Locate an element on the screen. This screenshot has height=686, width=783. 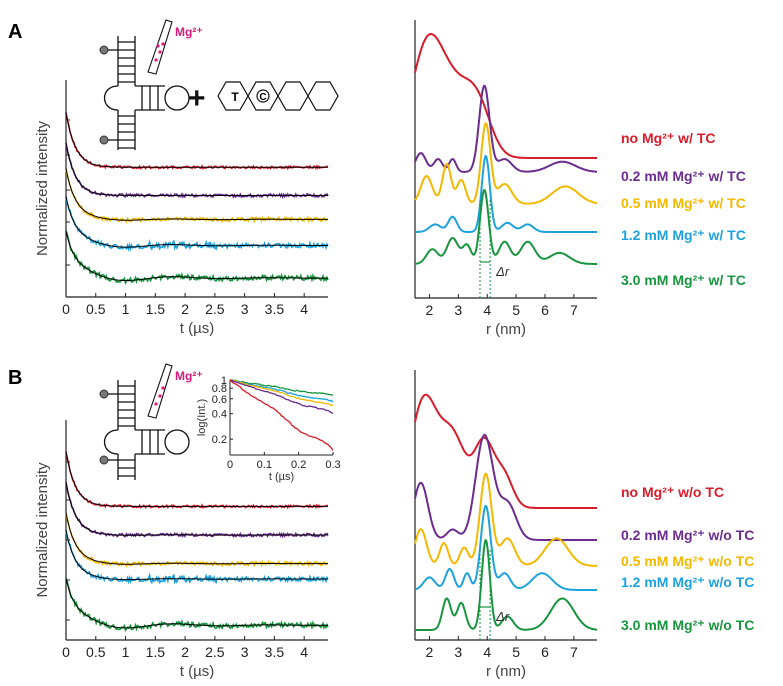
inset-curve-red is located at coordinates (281, 415).